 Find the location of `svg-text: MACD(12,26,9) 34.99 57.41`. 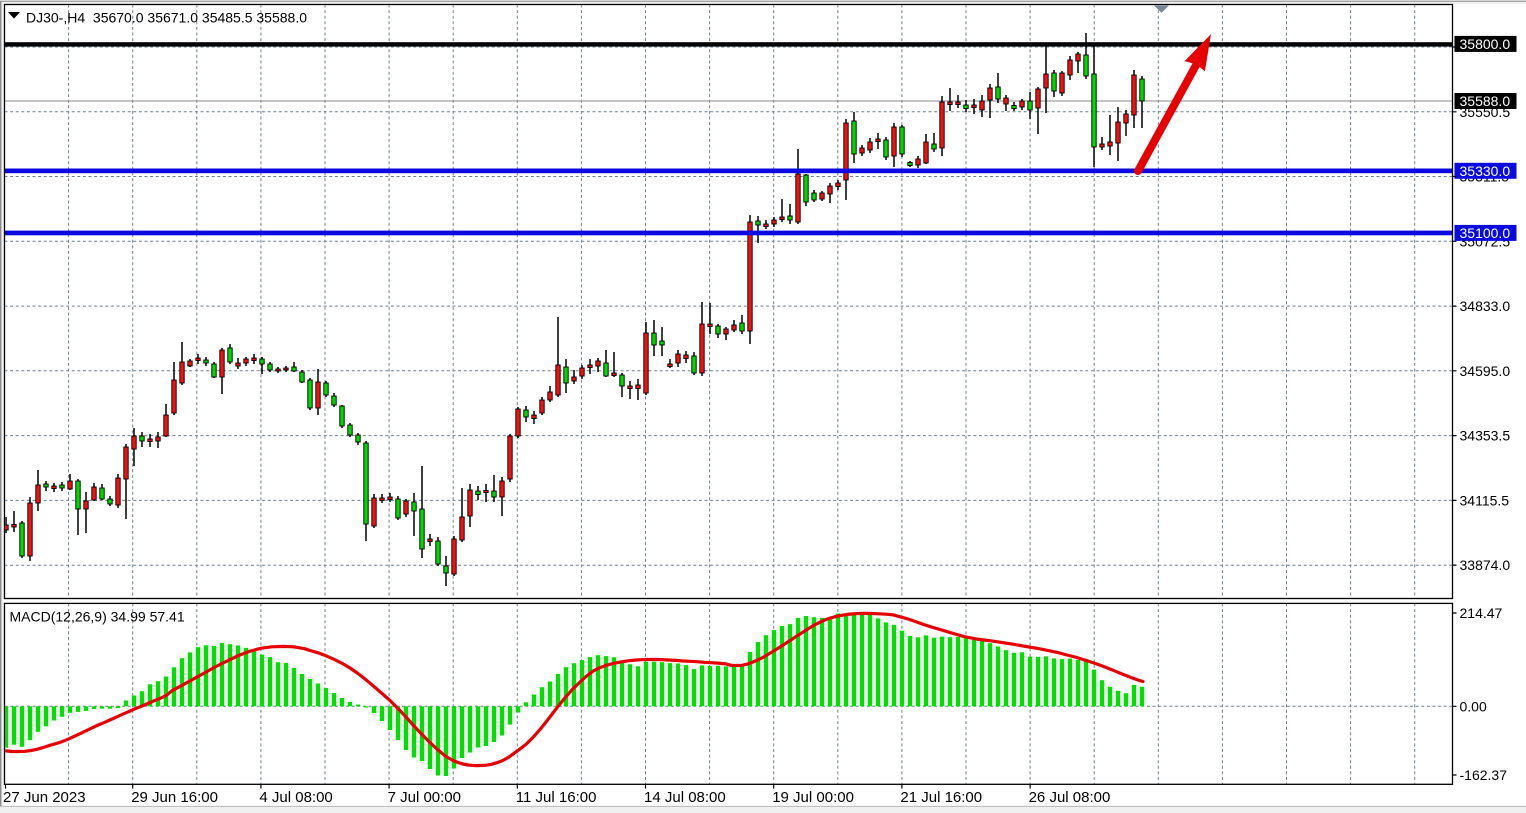

svg-text: MACD(12,26,9) 34.99 57.41 is located at coordinates (97, 617).